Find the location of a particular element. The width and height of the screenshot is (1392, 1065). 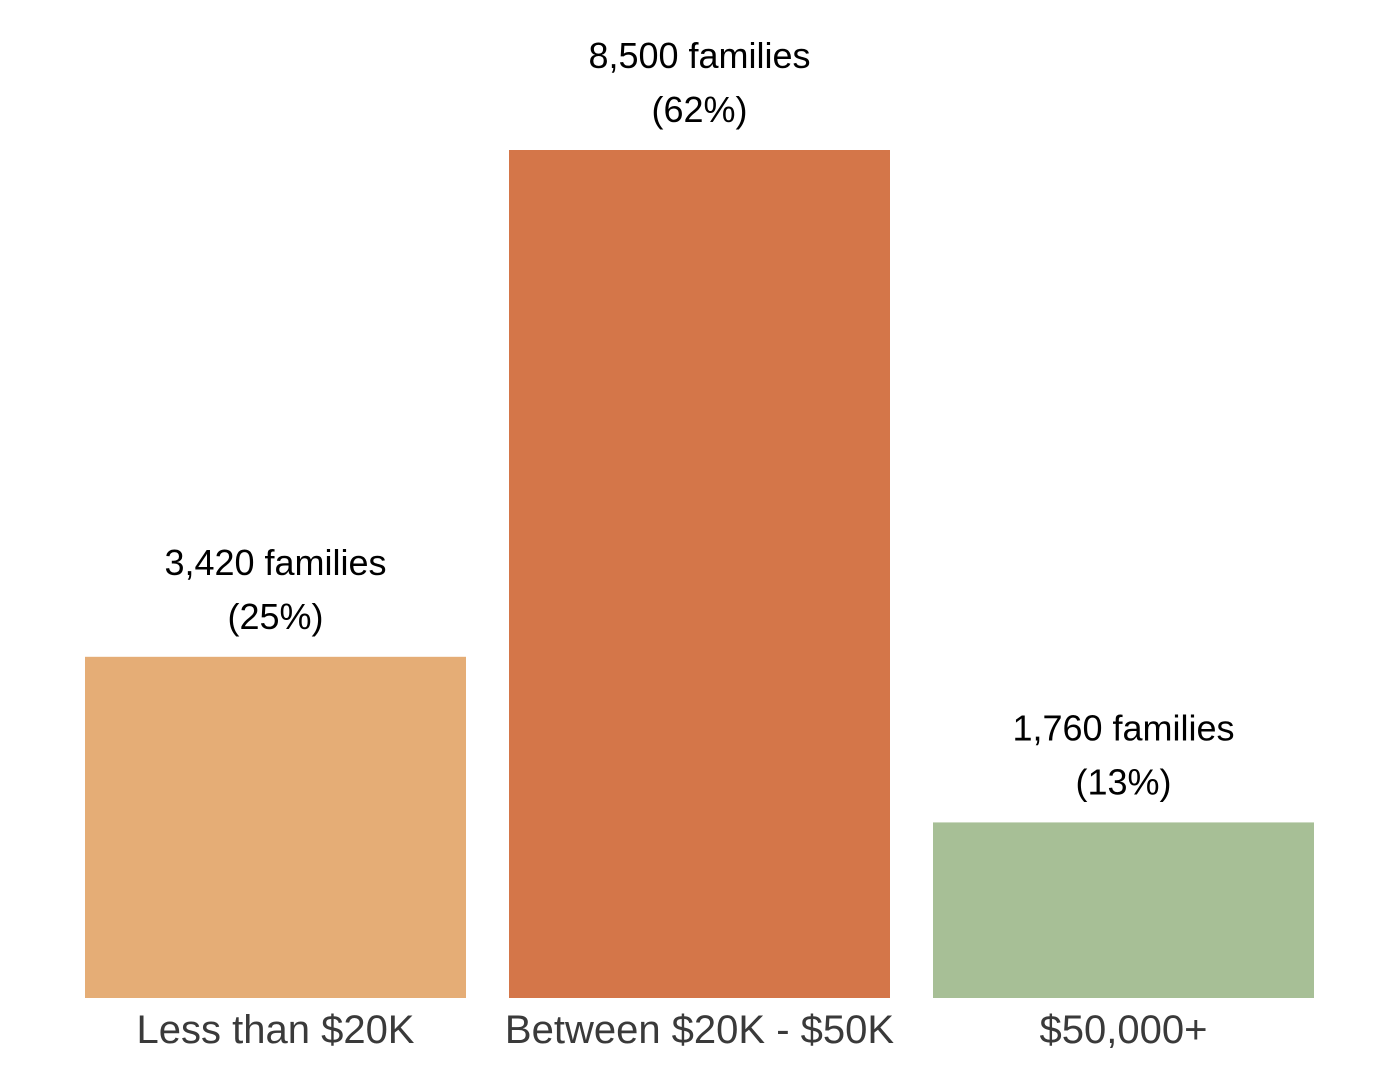

x-tick-label: Between $20K - $50K is located at coordinates (699, 1030).